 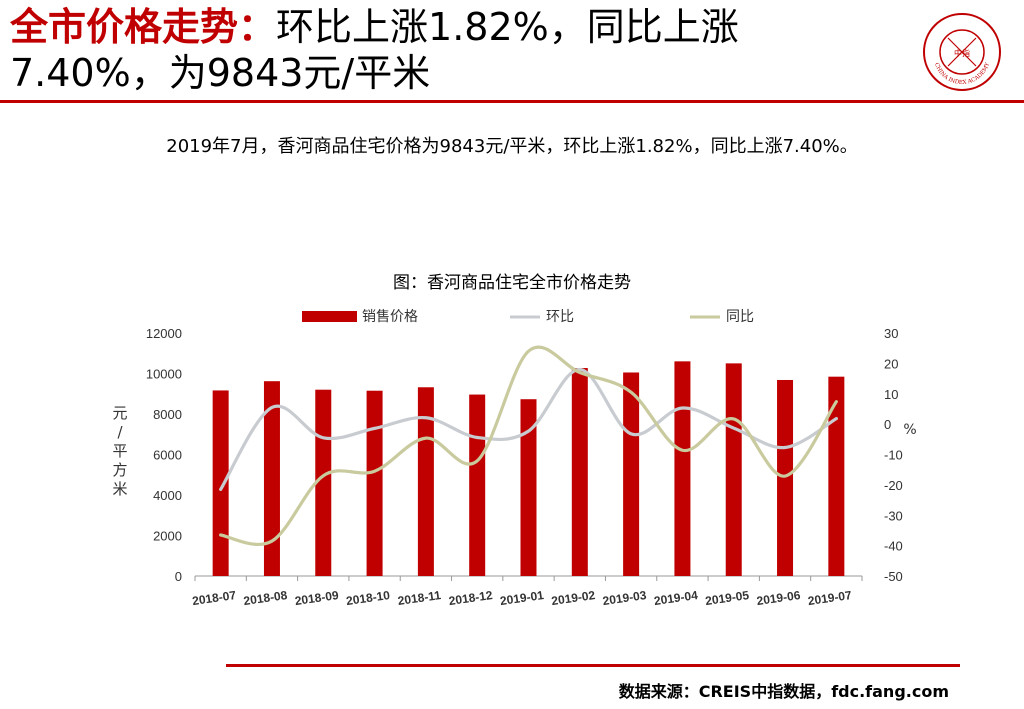 What do you see at coordinates (164, 333) in the screenshot?
I see `y-left-tick-label: 12000` at bounding box center [164, 333].